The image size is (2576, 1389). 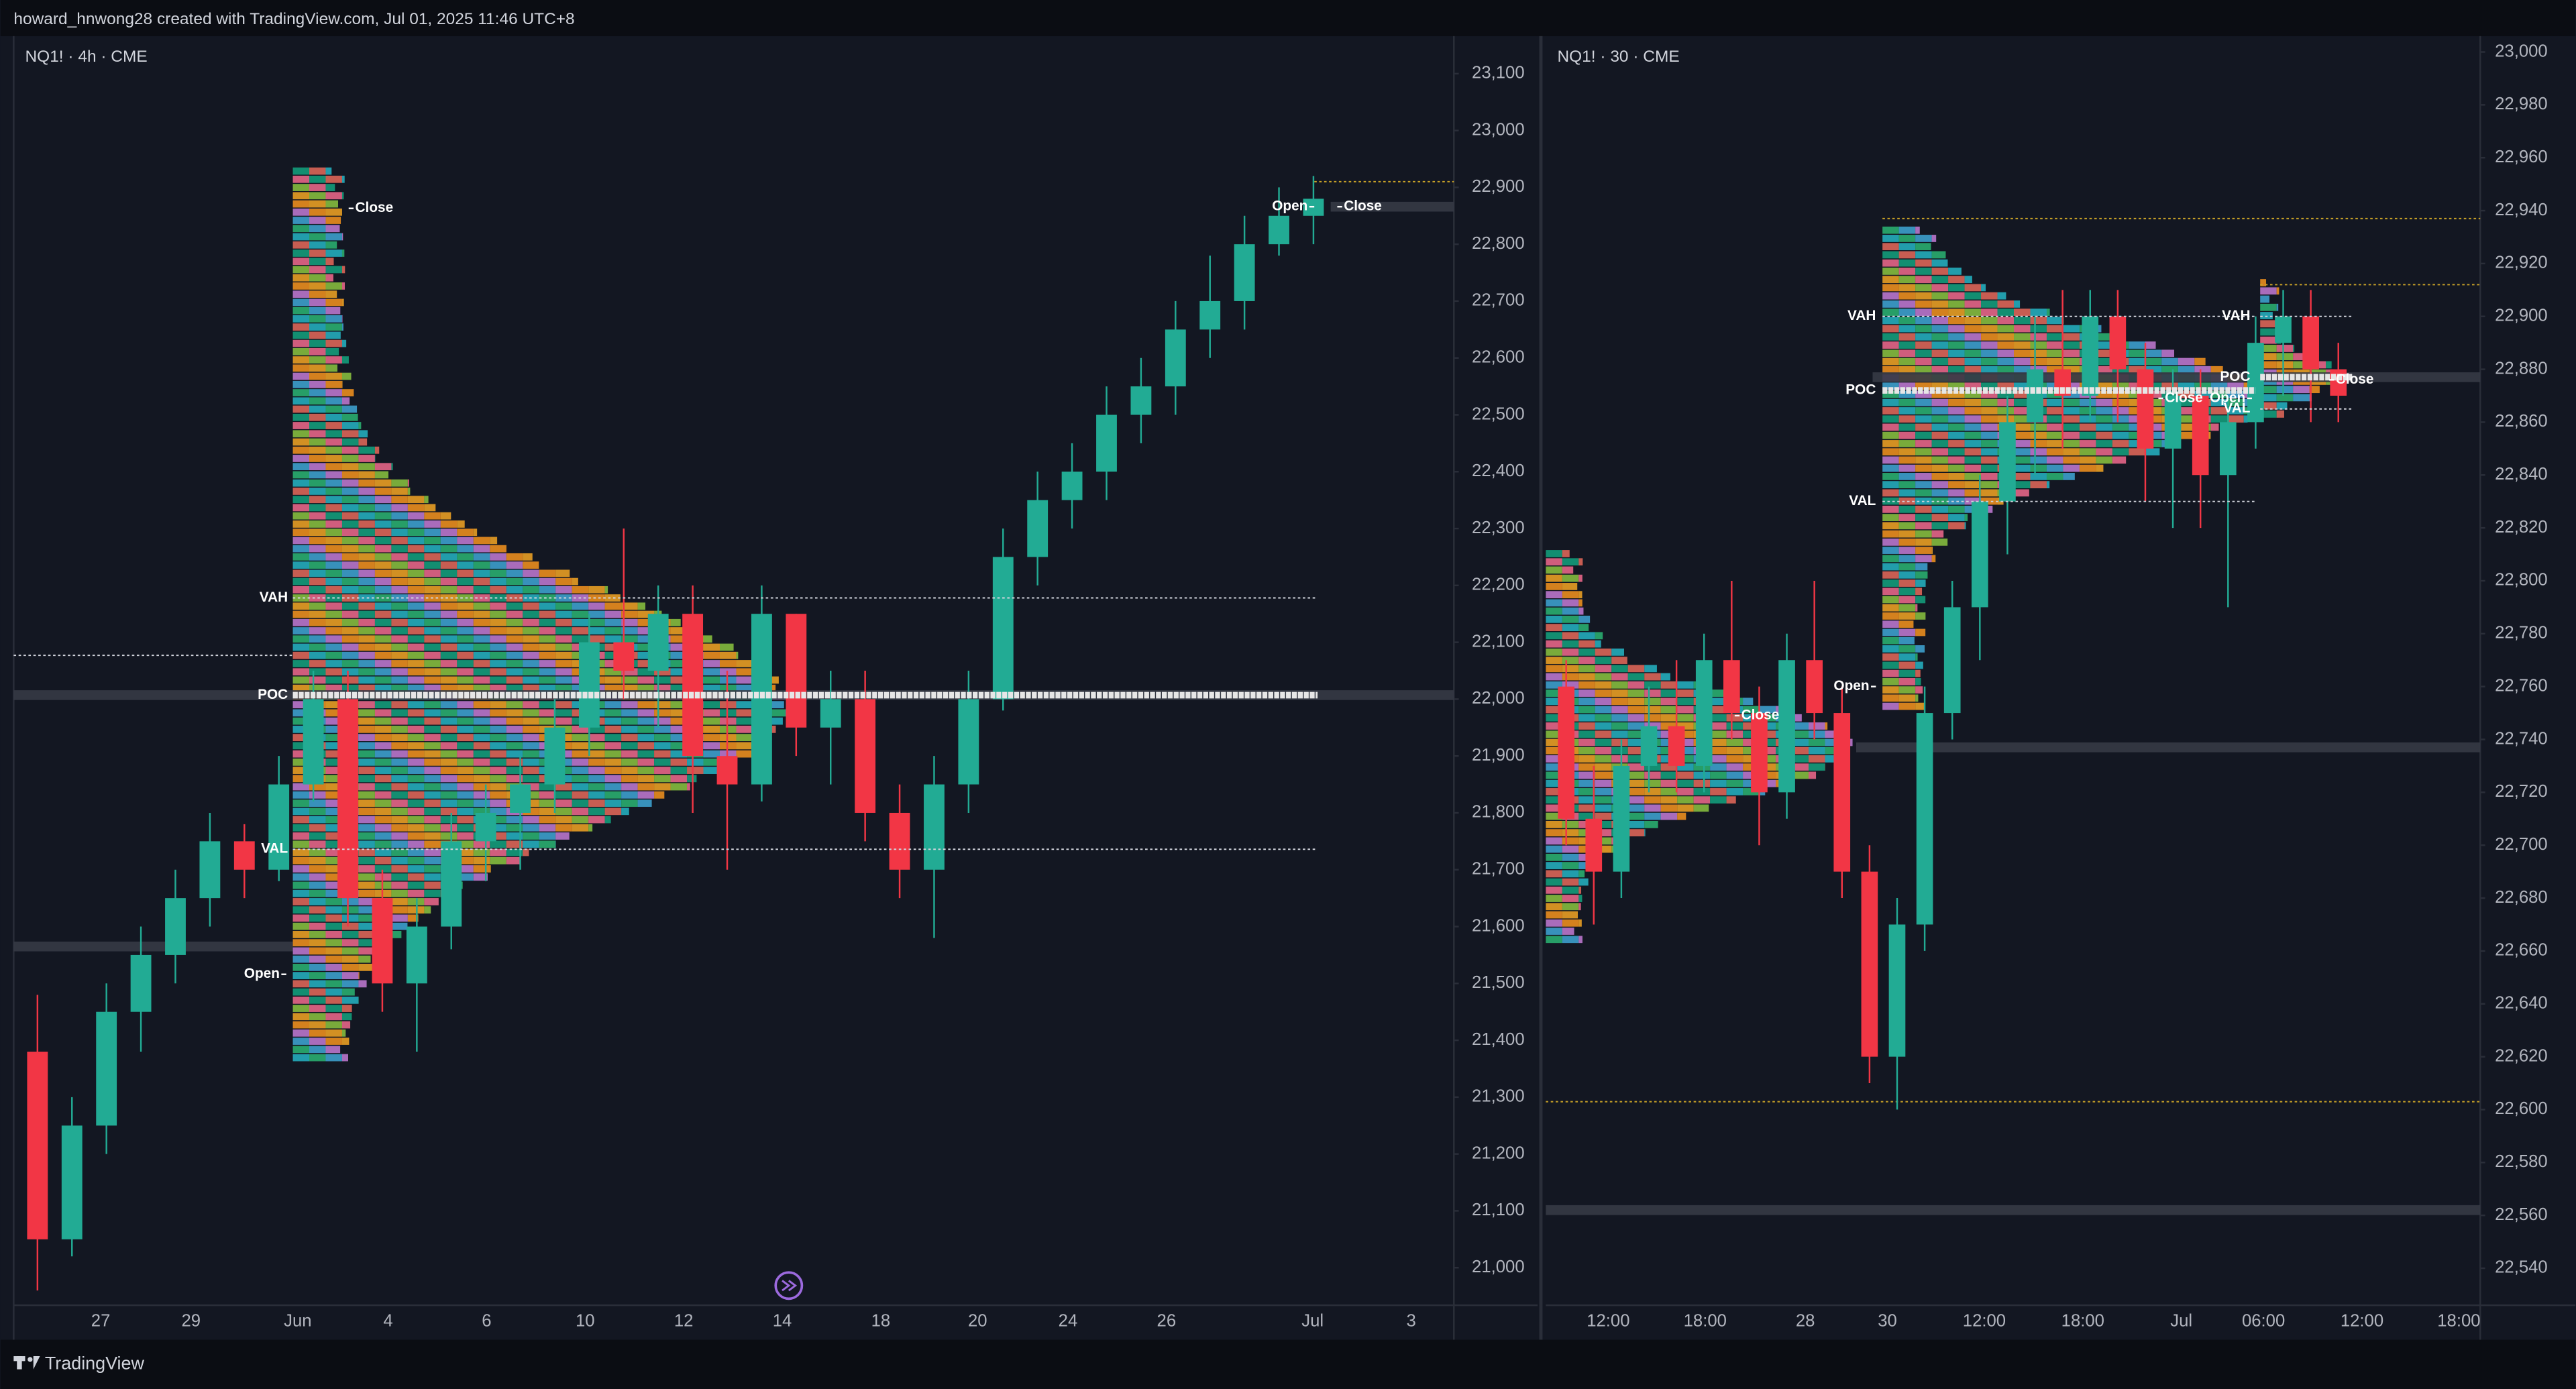 What do you see at coordinates (789, 1285) in the screenshot?
I see `replay-icon` at bounding box center [789, 1285].